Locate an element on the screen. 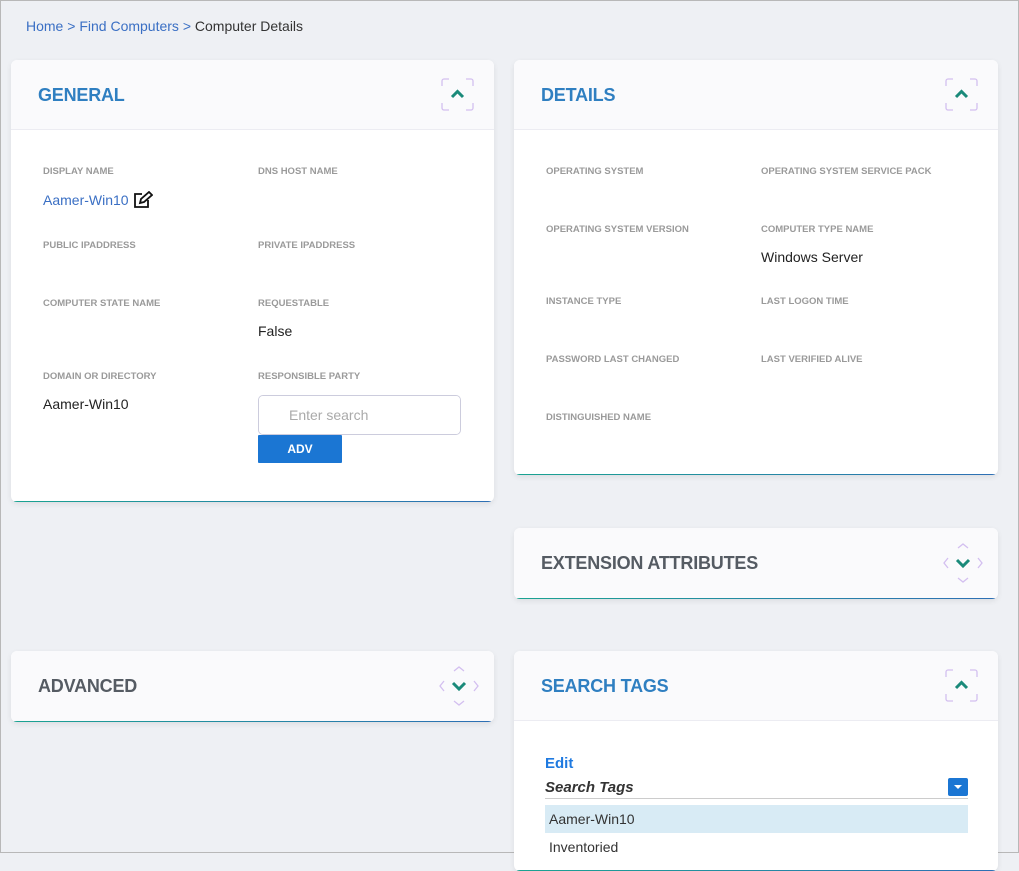 This screenshot has width=1019, height=871. field-label: Distinguished Name is located at coordinates (599, 417).